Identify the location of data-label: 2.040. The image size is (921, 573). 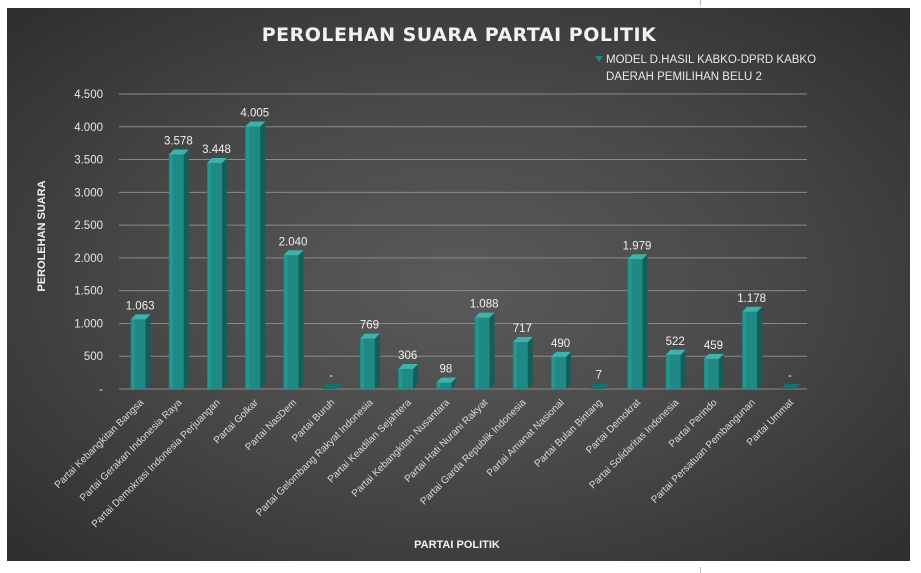
(293, 242).